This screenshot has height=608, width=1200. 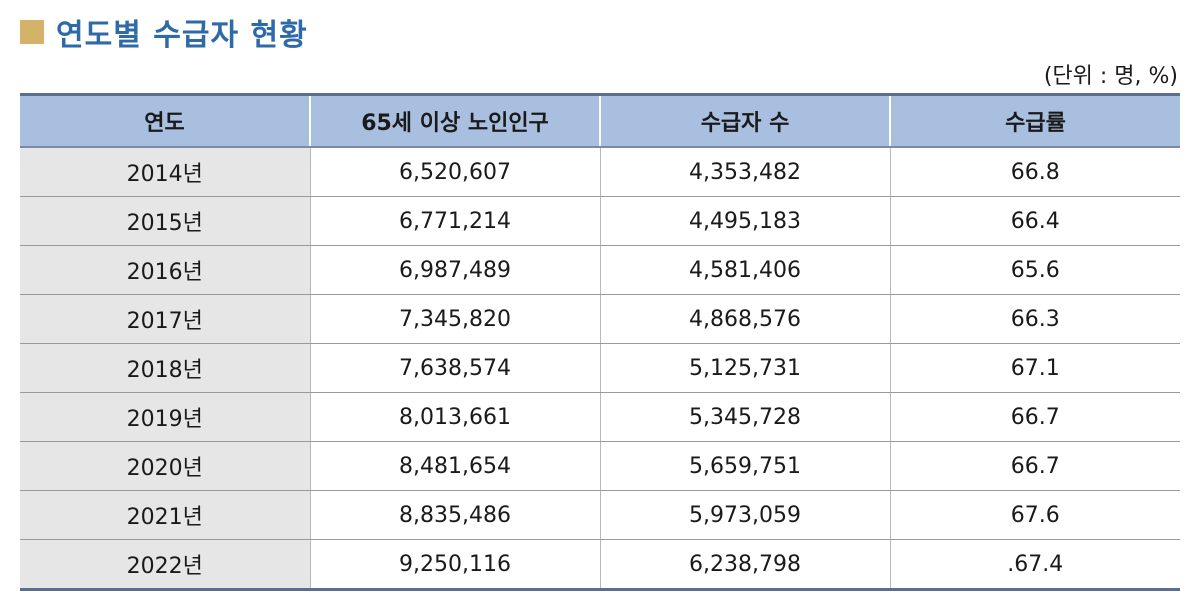 I want to click on cell-recipient-count: 6,238,798, so click(x=744, y=565).